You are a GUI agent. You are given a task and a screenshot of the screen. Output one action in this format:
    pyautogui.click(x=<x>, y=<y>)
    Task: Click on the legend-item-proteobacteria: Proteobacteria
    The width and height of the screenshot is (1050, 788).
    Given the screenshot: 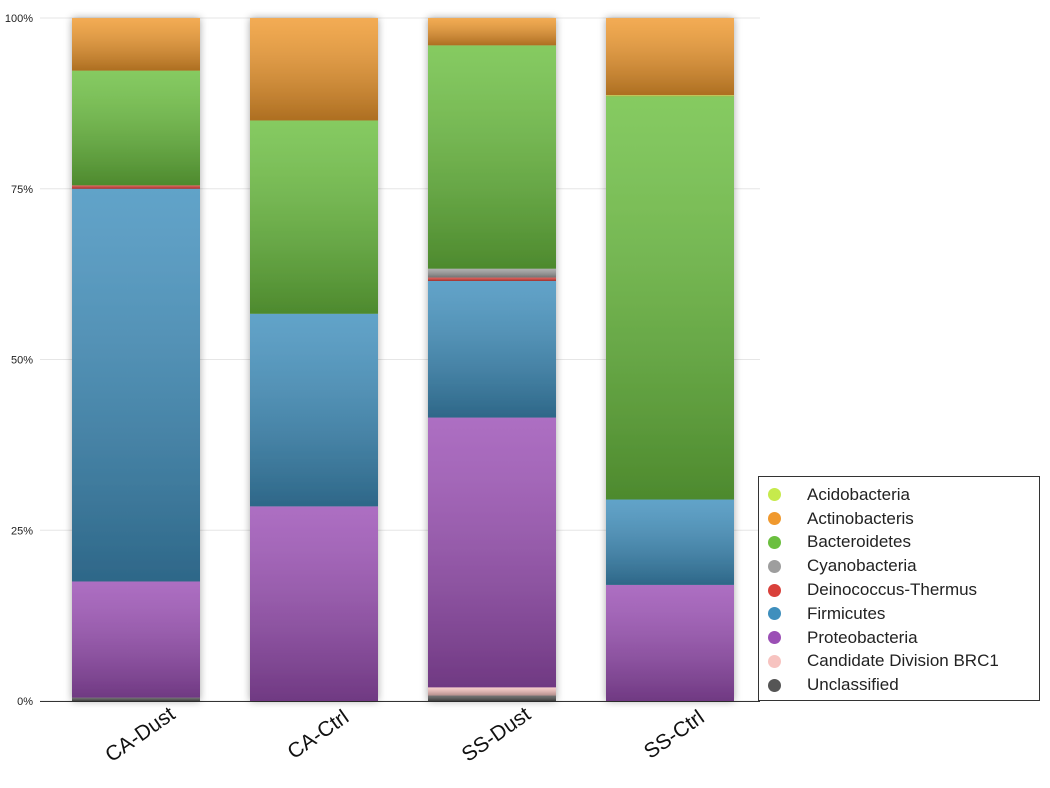 What is the action you would take?
    pyautogui.click(x=899, y=638)
    